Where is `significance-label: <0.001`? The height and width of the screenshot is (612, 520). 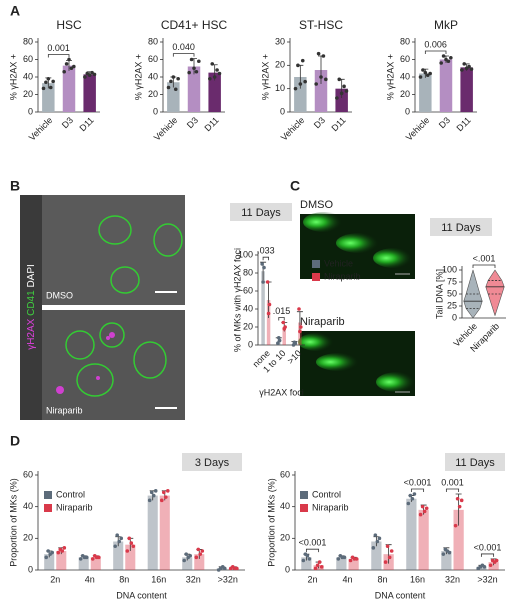
significance-label: <0.001 is located at coordinates (418, 482).